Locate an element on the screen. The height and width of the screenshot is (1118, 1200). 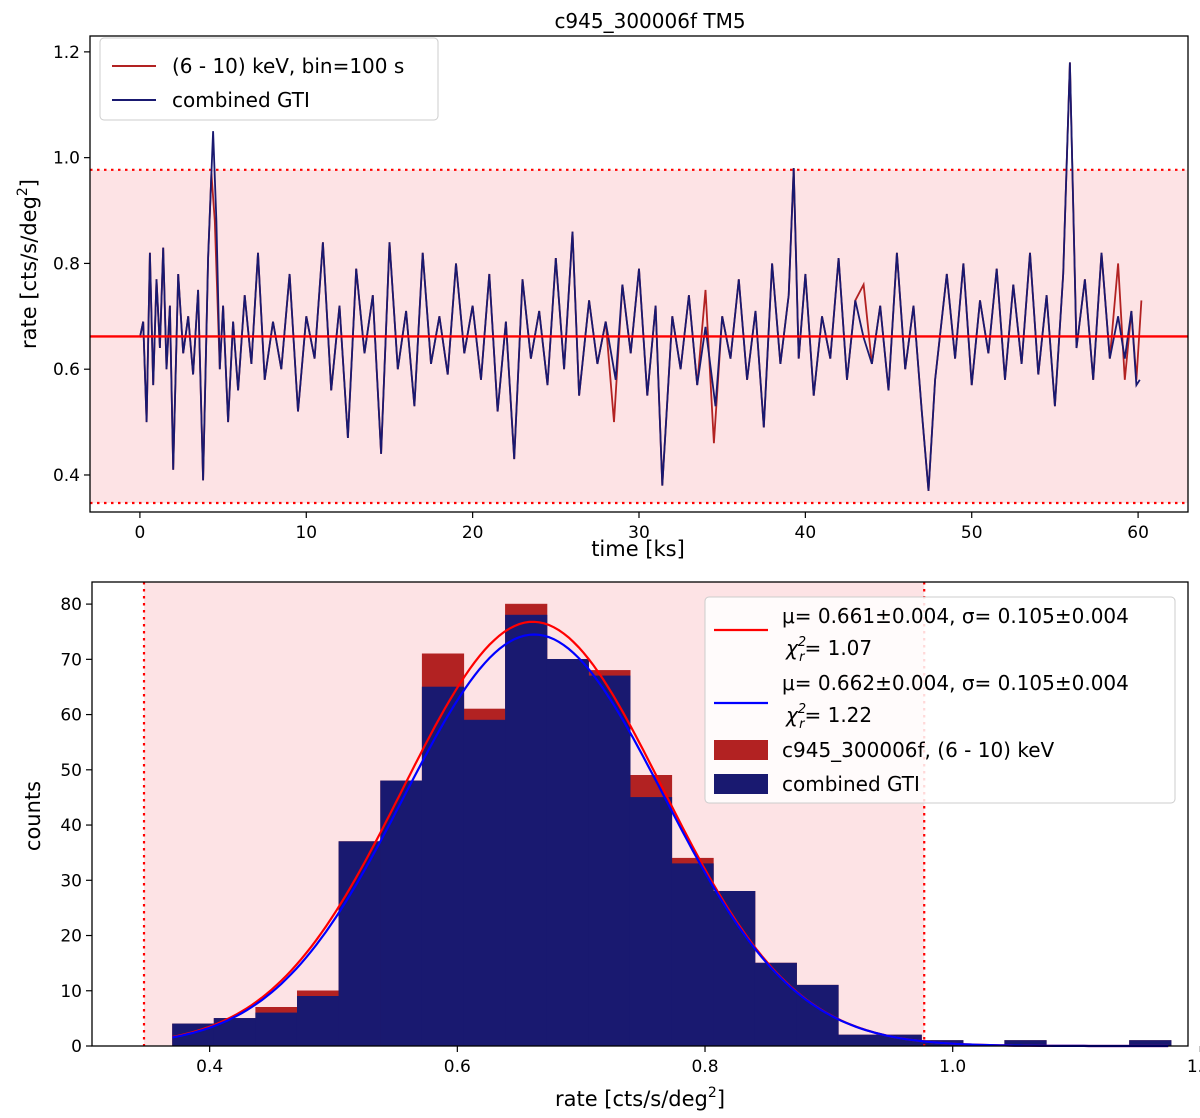
top-y-tick-label: 0.6 is located at coordinates (66, 370).